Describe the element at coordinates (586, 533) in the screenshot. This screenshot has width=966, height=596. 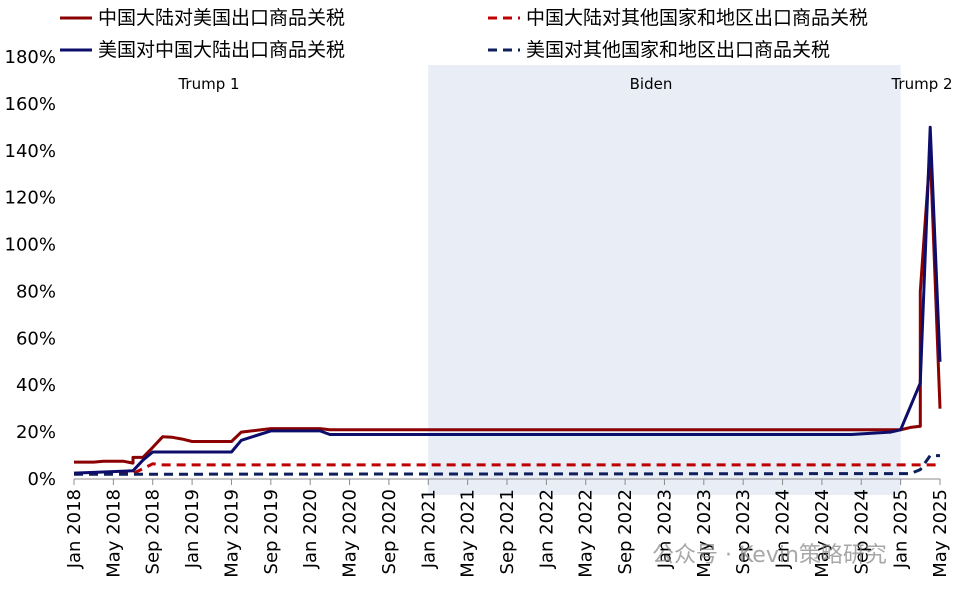
I see `x-tick-label: May 2022` at that location.